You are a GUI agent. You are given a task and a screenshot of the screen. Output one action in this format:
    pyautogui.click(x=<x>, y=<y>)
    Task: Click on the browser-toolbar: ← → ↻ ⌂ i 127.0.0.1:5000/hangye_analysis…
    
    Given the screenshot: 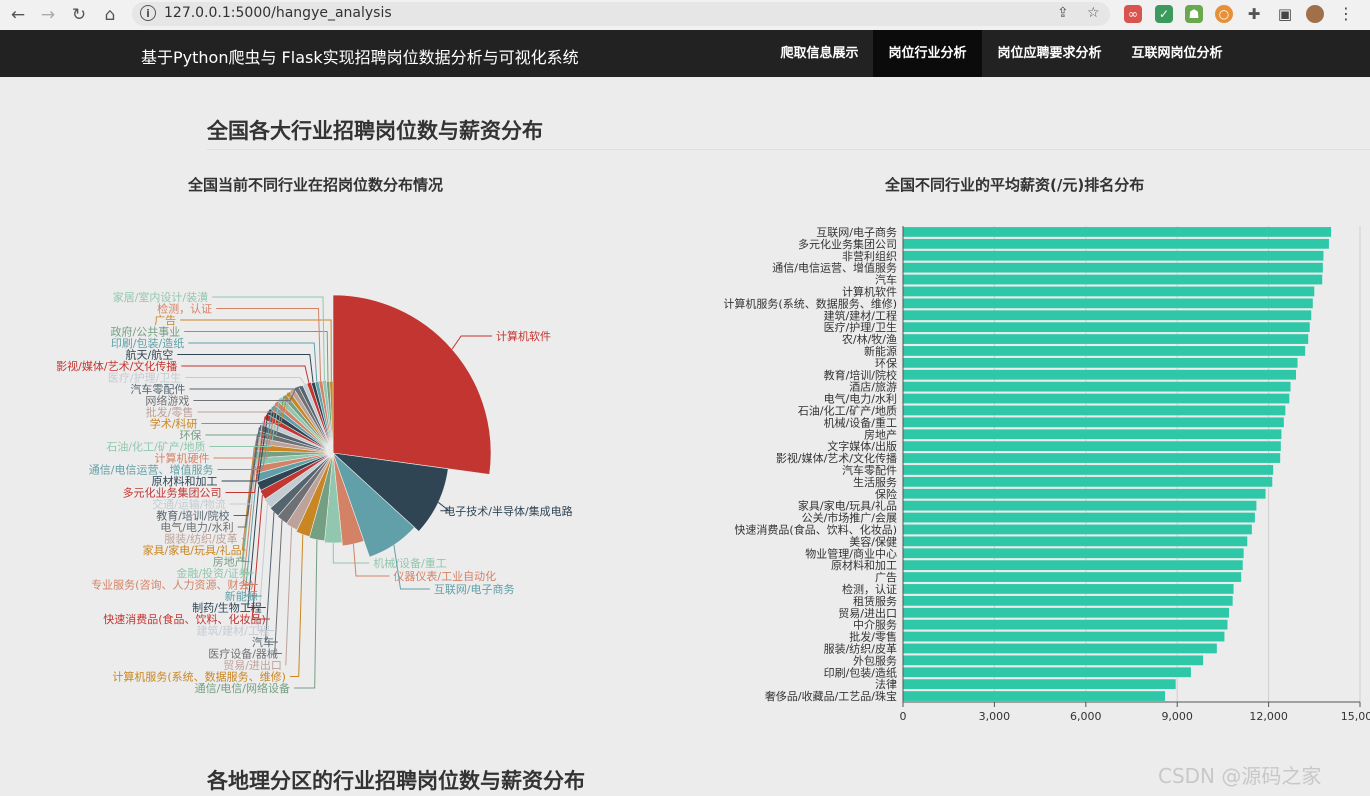 What is the action you would take?
    pyautogui.click(x=685, y=15)
    